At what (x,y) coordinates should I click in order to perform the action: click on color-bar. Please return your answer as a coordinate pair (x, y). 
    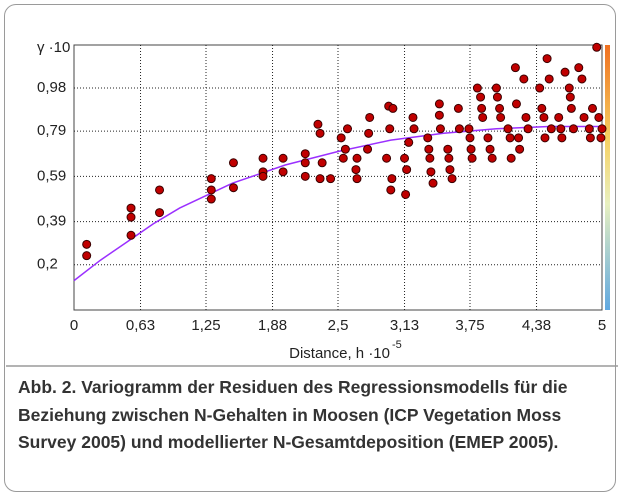
    Looking at the image, I should click on (607, 177).